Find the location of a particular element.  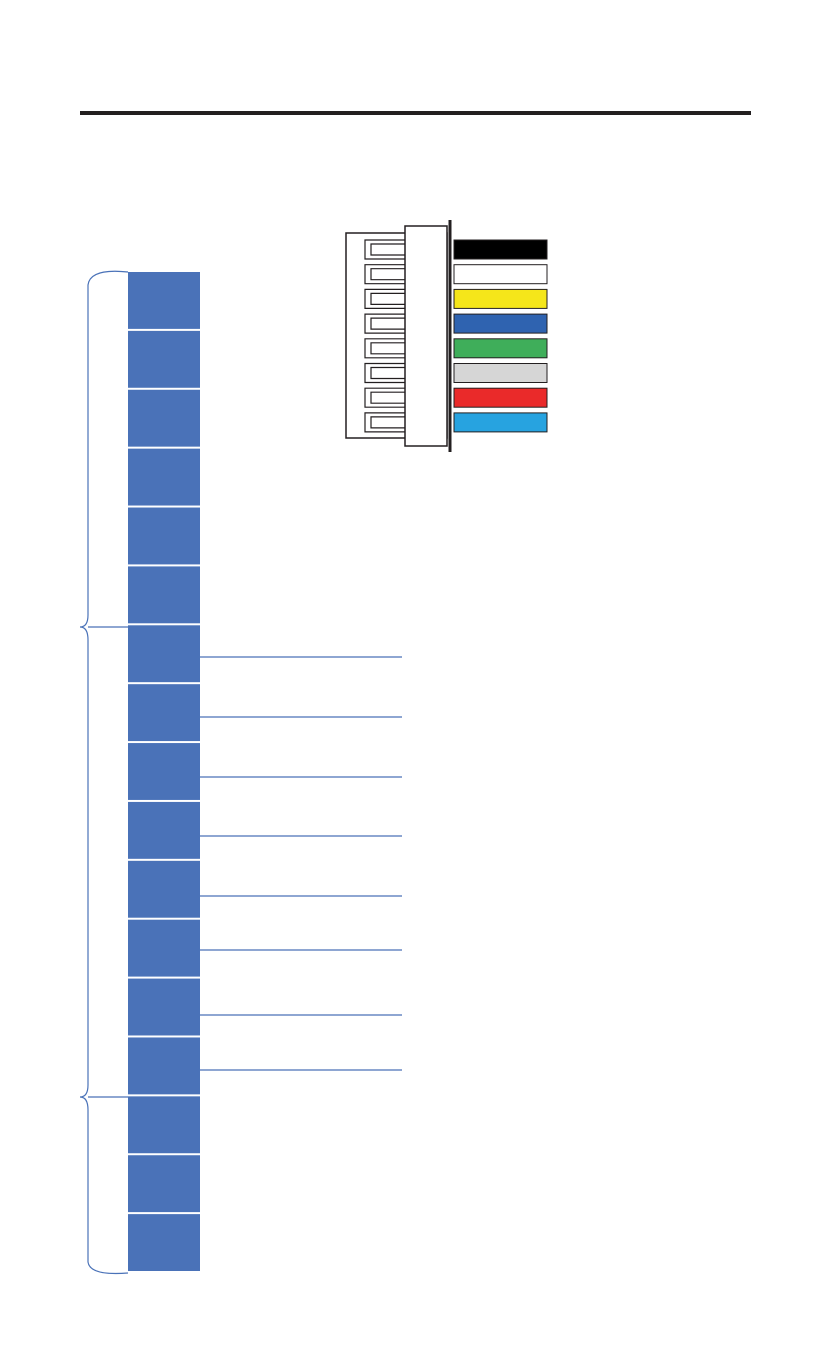

header-rule is located at coordinates (415, 113).